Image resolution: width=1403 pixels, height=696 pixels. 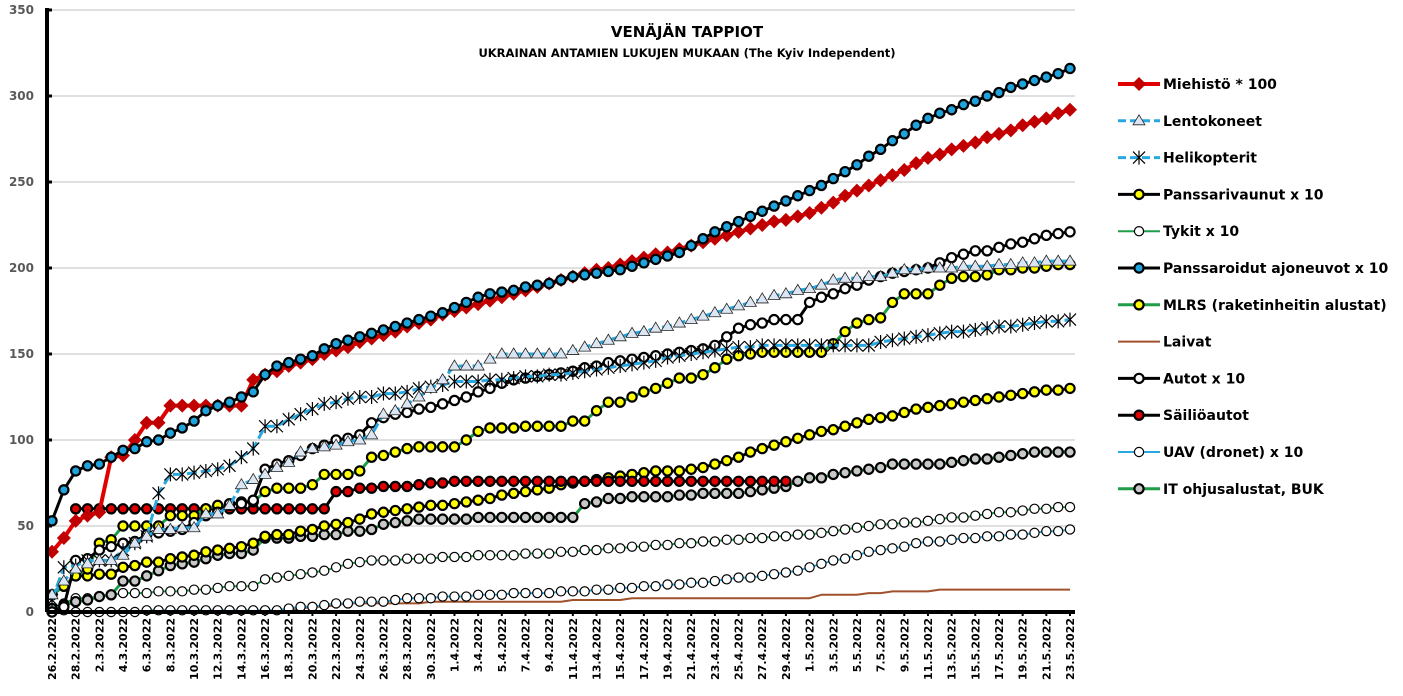 I want to click on x-tick-label: 28.2.2022, so click(x=76, y=649).